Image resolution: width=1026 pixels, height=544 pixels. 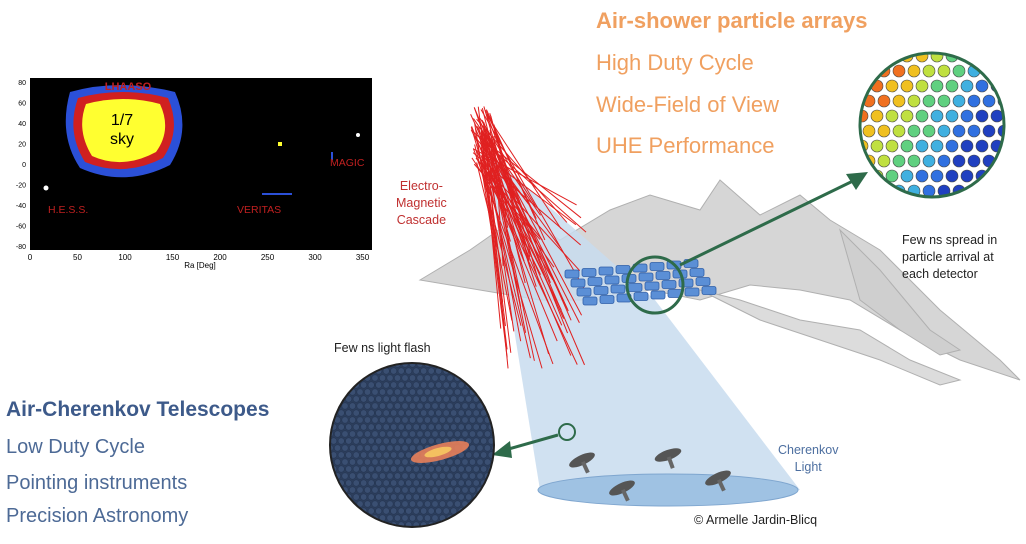 What do you see at coordinates (421, 220) in the screenshot?
I see `em-cascade-line: Cascade` at bounding box center [421, 220].